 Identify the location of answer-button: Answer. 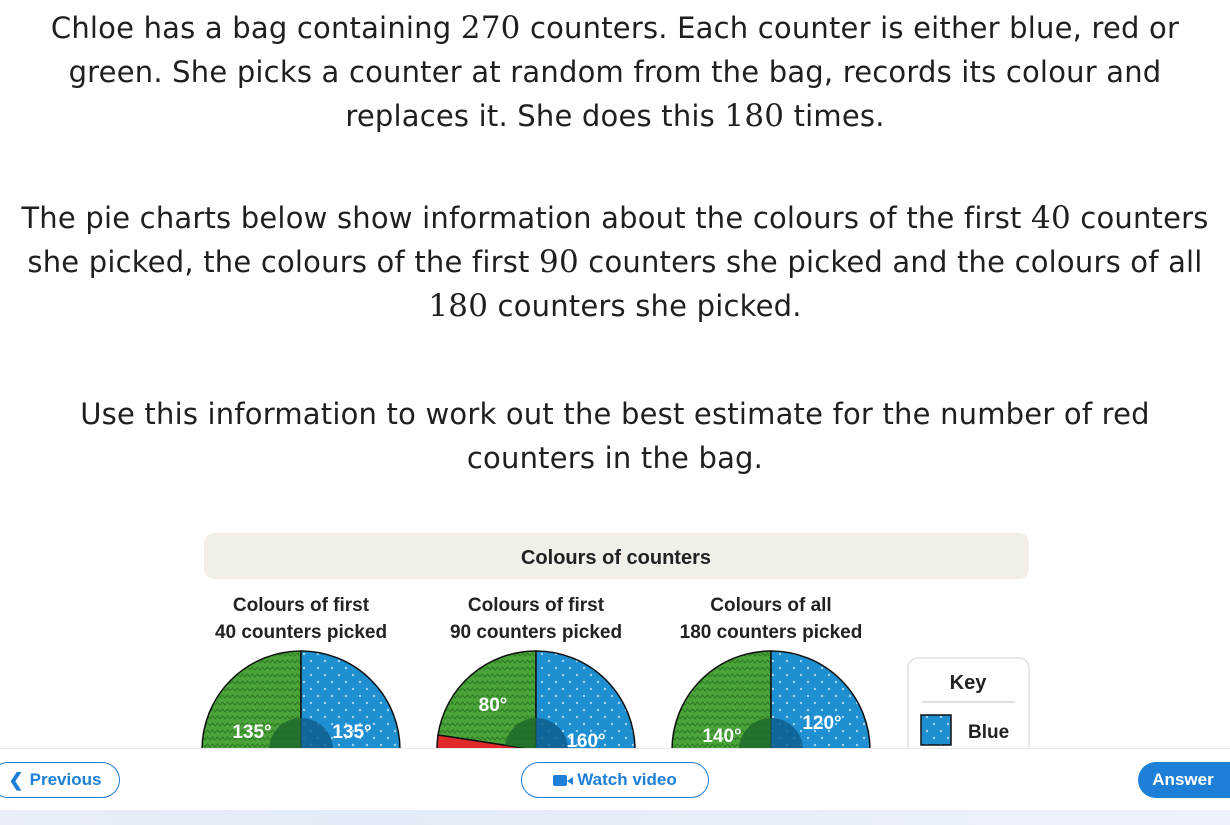
(1184, 780).